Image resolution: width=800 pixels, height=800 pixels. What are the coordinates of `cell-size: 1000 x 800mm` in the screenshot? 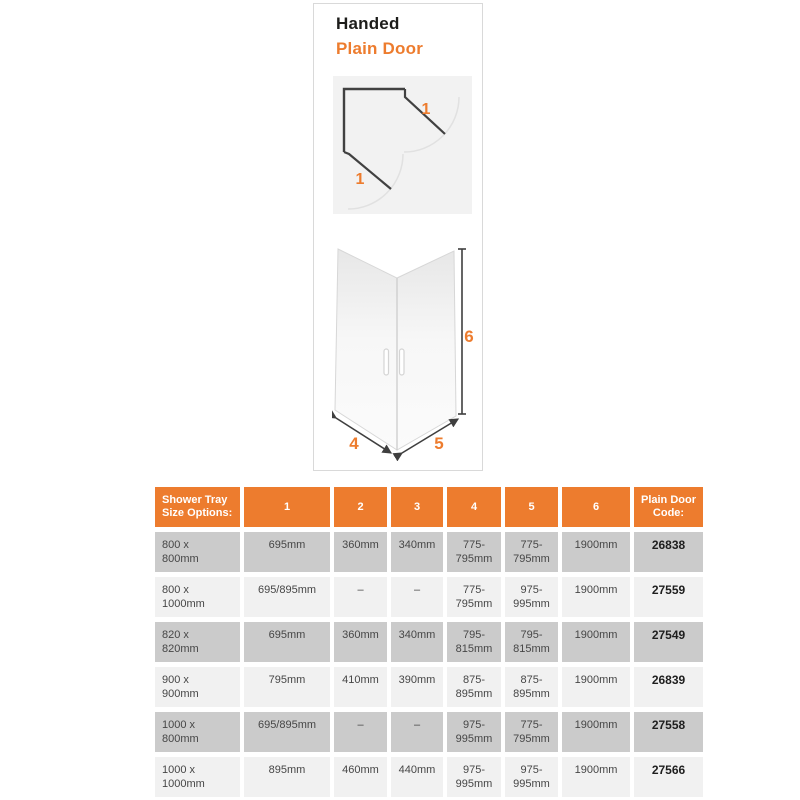 It's located at (197, 732).